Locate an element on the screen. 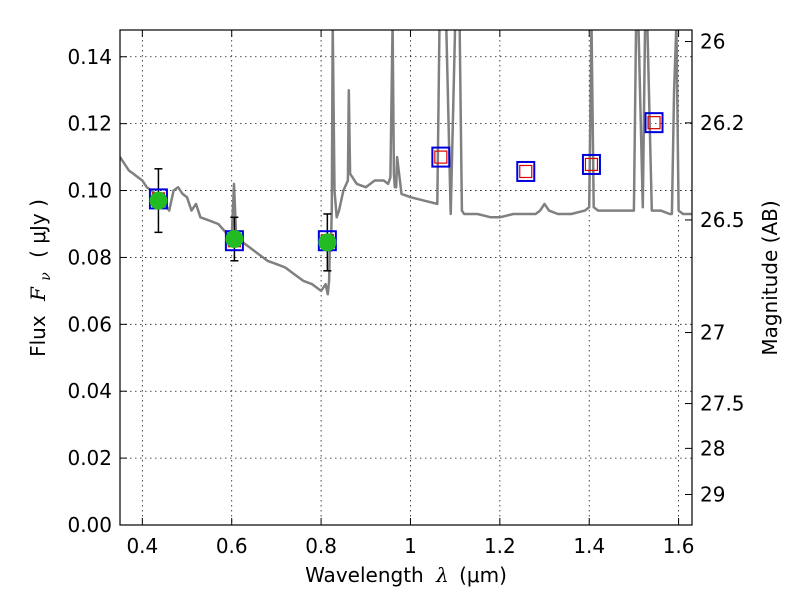 Image resolution: width=800 pixels, height=600 pixels. x-tick-label: 0.8 is located at coordinates (321, 546).